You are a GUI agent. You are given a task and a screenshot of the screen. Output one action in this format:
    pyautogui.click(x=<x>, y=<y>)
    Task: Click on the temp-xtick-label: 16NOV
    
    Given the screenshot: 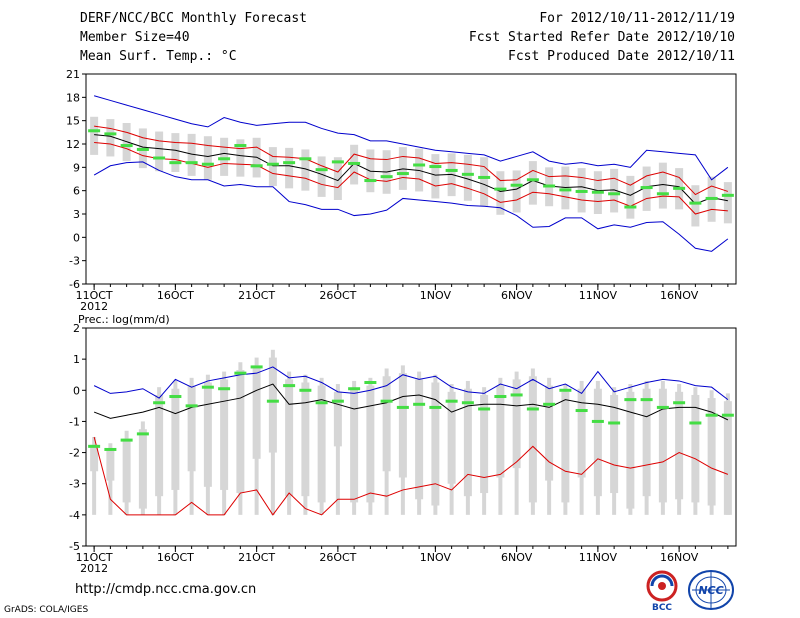 What is the action you would take?
    pyautogui.click(x=679, y=295)
    